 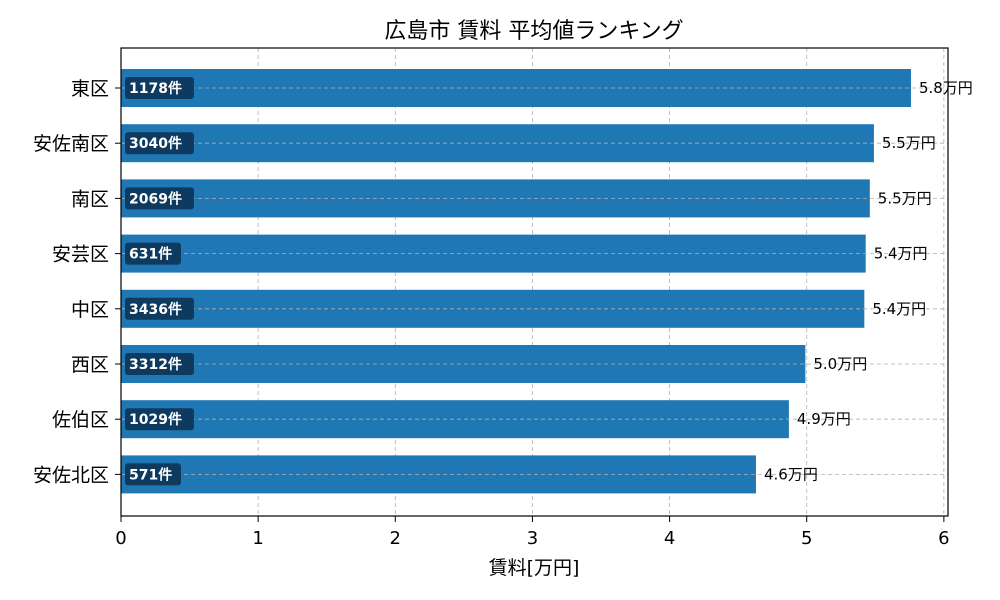 What do you see at coordinates (155, 198) in the screenshot?
I see `count-label: 2069件` at bounding box center [155, 198].